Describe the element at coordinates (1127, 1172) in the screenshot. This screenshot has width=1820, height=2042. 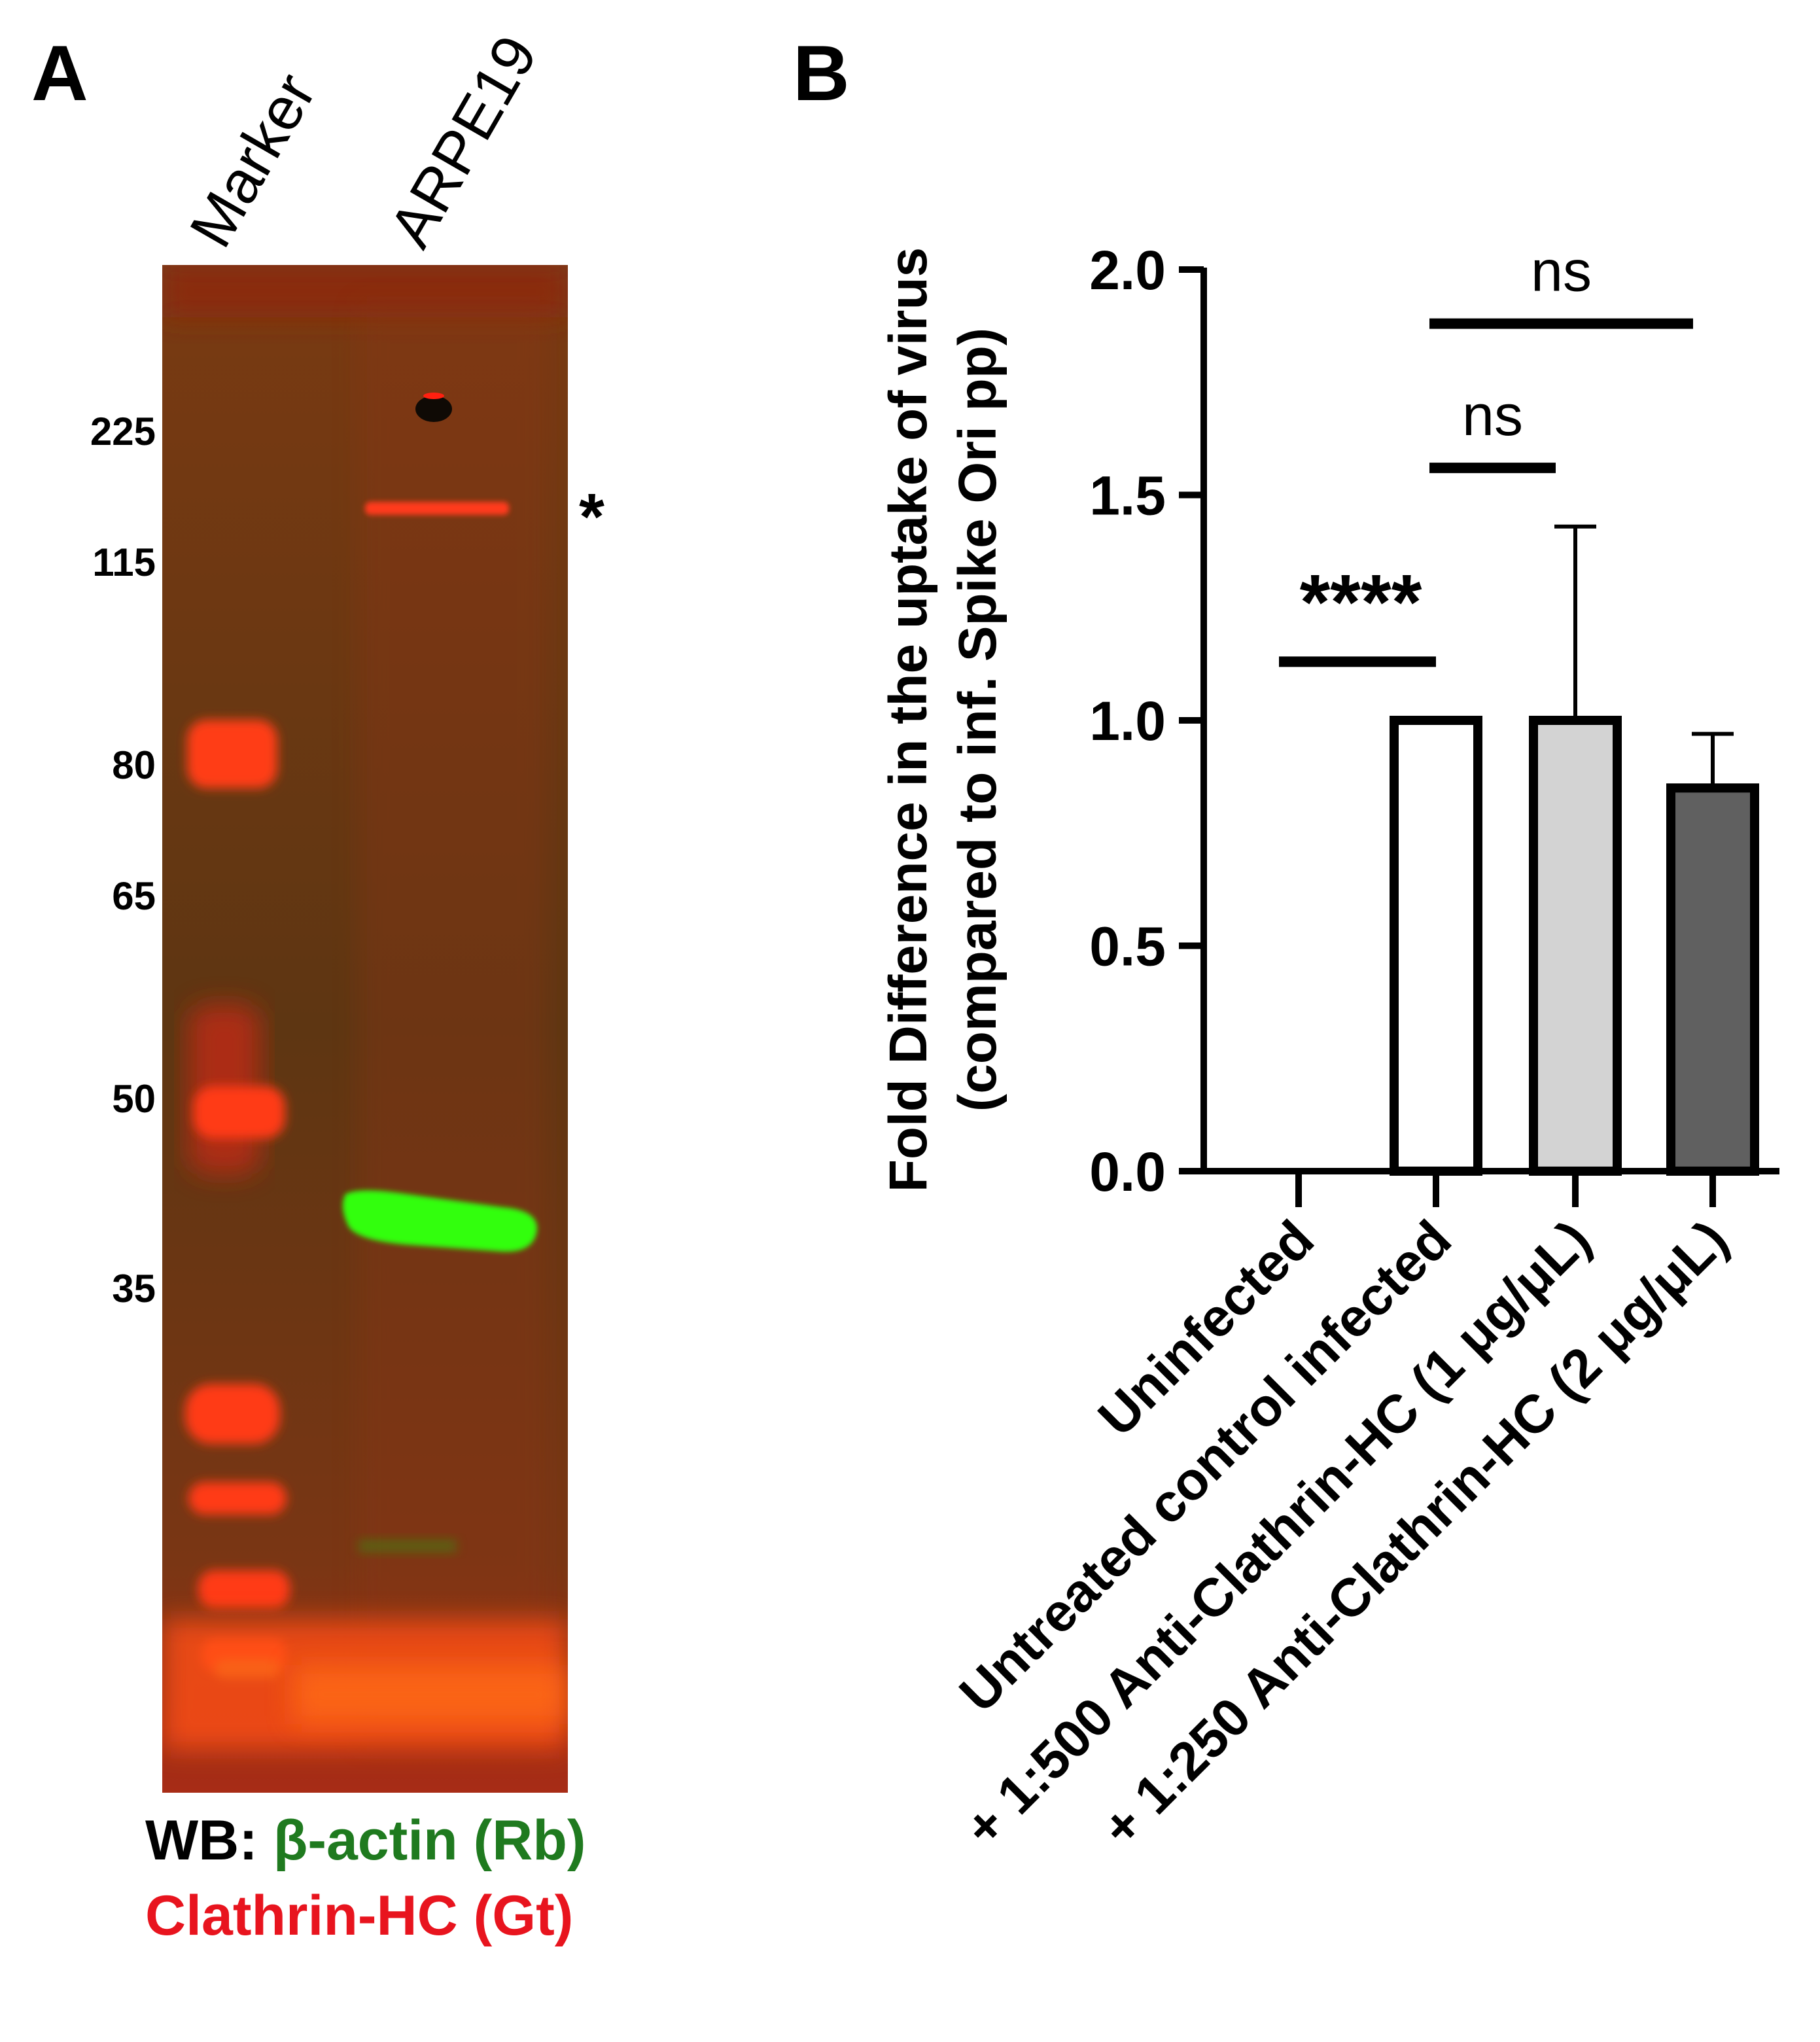
I see `y-tick-label-0: 0.0` at that location.